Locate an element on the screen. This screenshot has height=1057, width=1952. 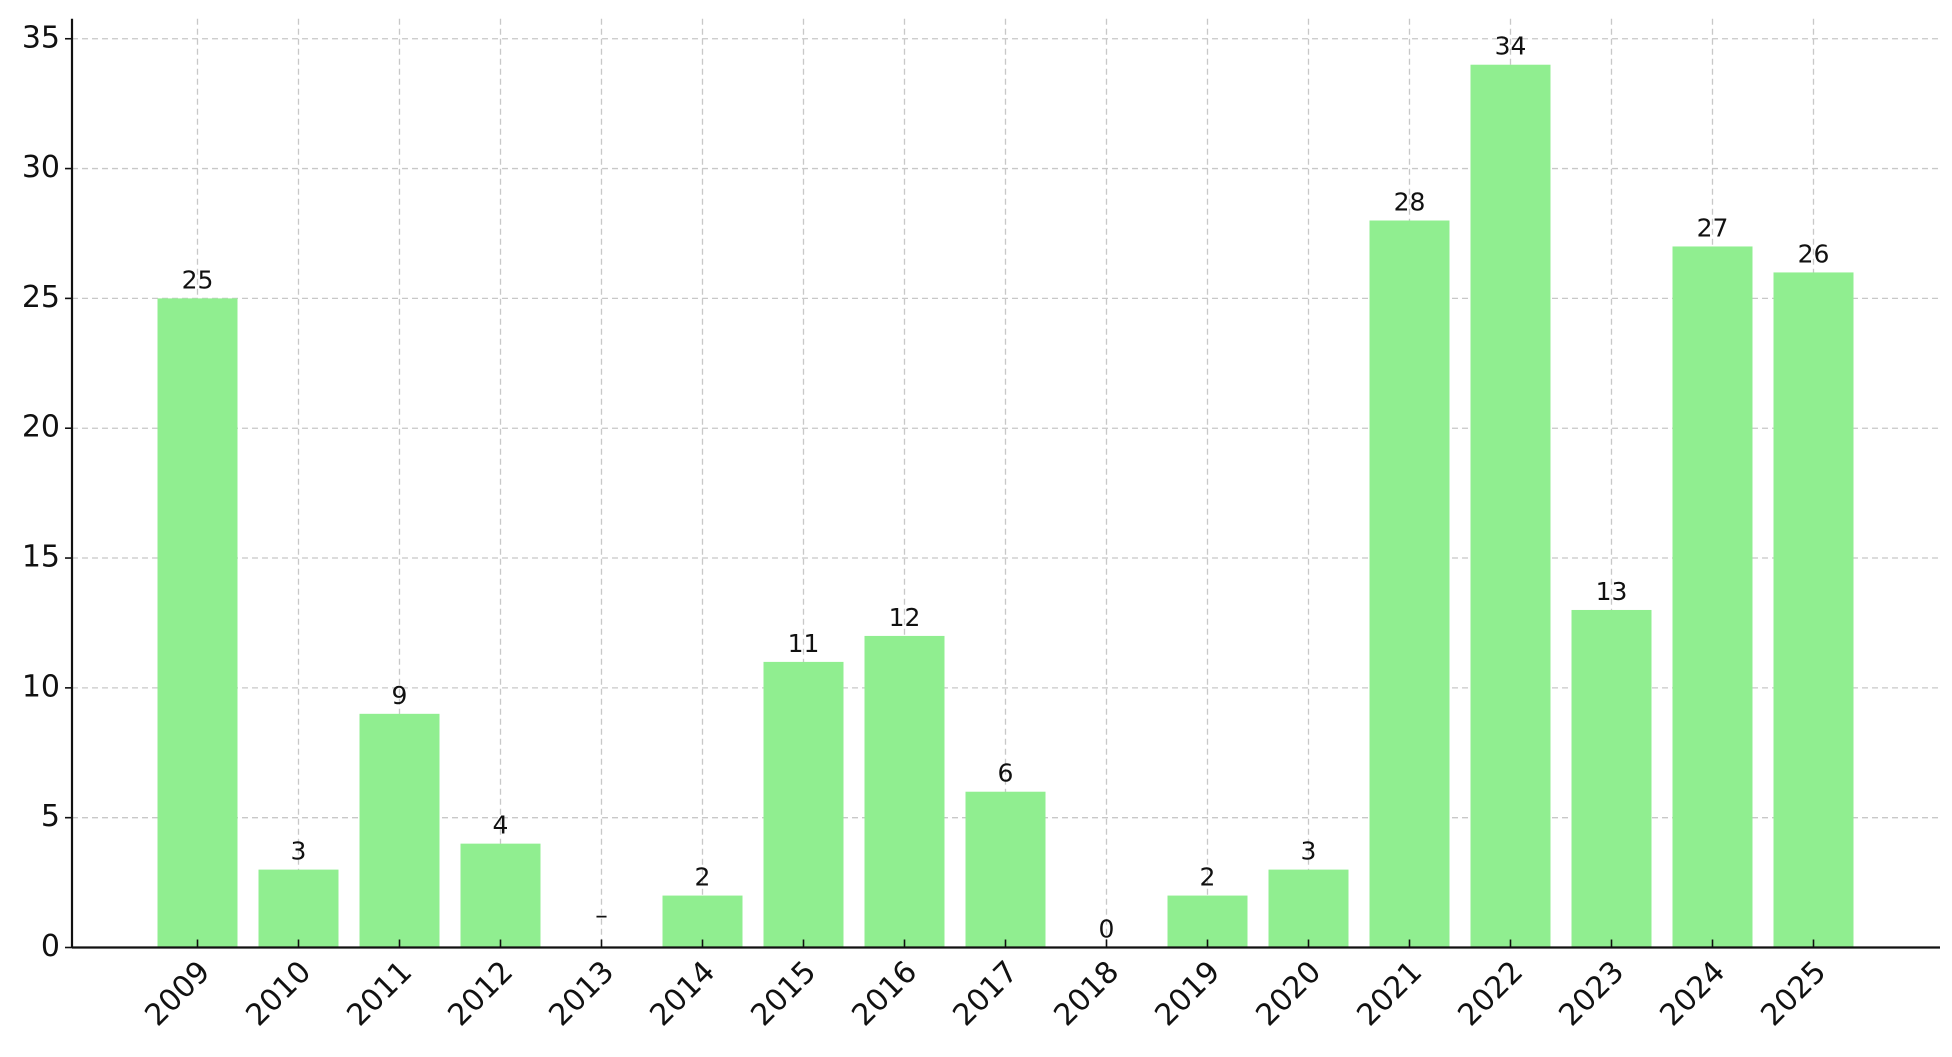
y-tick-label: 10 is located at coordinates (41, 686).